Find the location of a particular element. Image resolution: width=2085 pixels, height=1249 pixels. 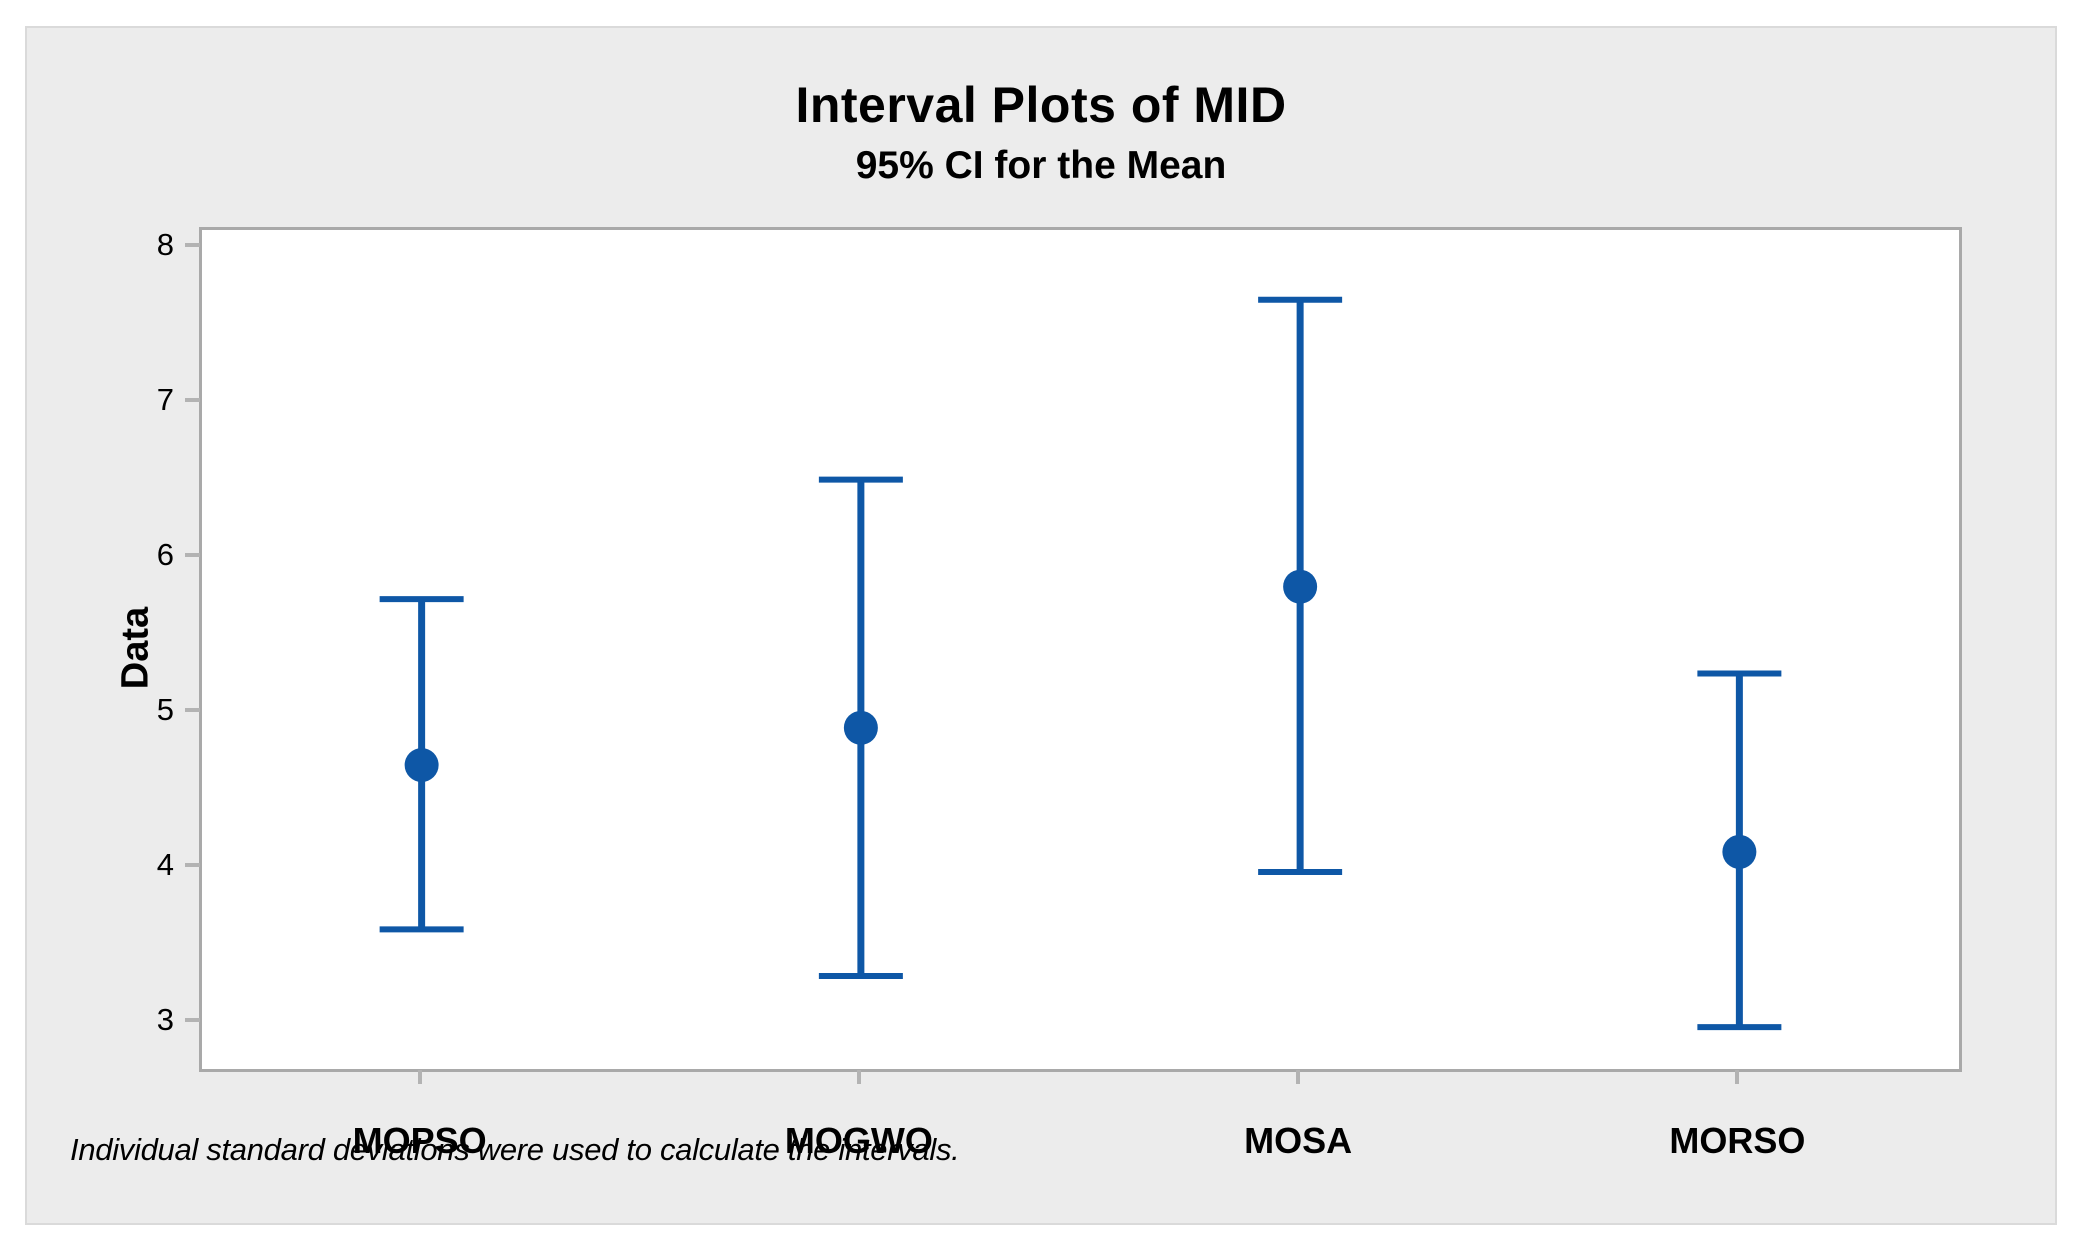

y-tick-label: 8 is located at coordinates (165, 245).